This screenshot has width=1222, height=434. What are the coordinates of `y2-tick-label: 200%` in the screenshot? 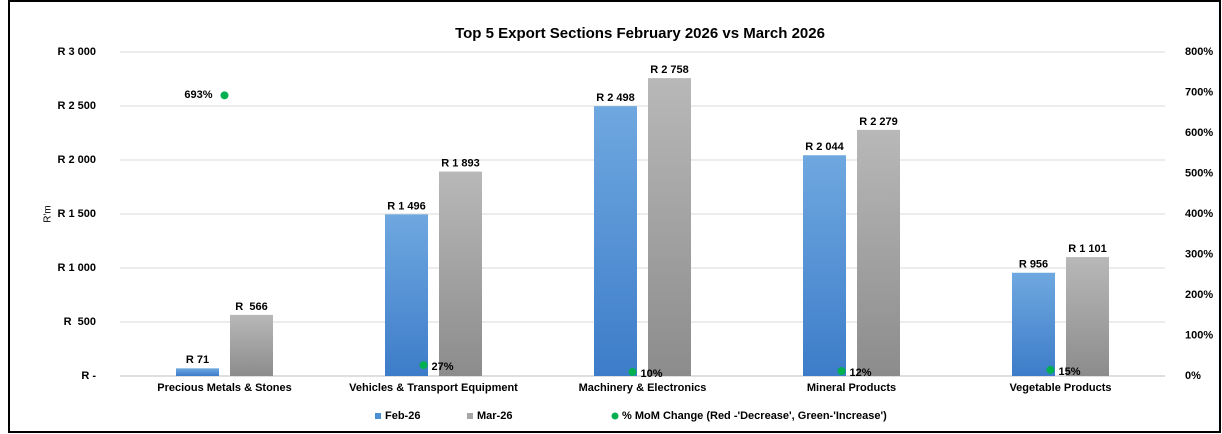 It's located at (1199, 295).